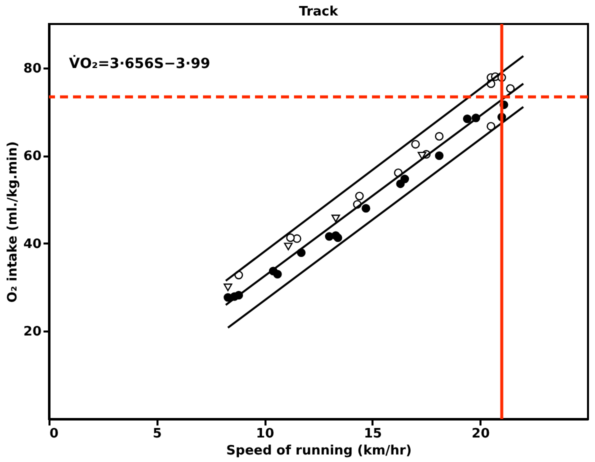 The width and height of the screenshot is (595, 462). What do you see at coordinates (32, 244) in the screenshot?
I see `y-tick-label: 40` at bounding box center [32, 244].